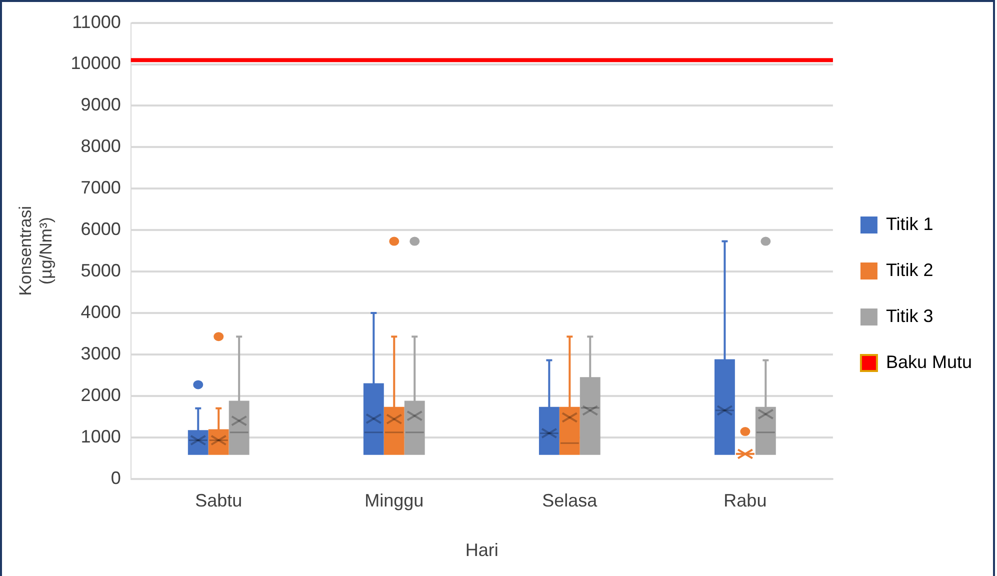  What do you see at coordinates (745, 500) in the screenshot?
I see `x-tick-label: Rabu` at bounding box center [745, 500].